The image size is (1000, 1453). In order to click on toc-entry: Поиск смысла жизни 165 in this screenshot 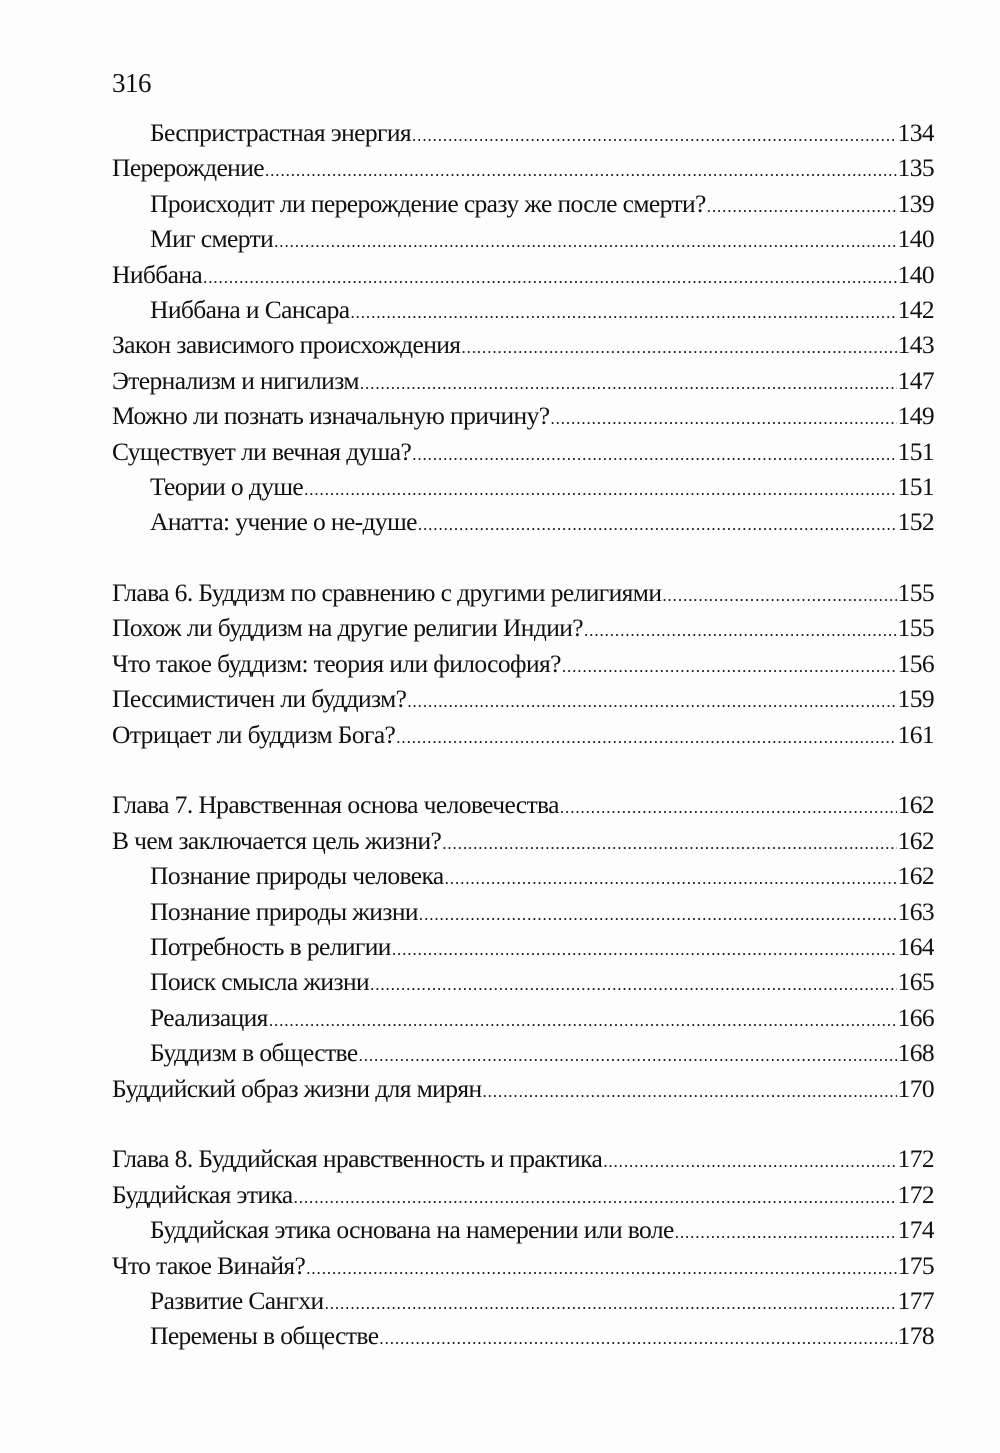, I will do `click(523, 981)`.